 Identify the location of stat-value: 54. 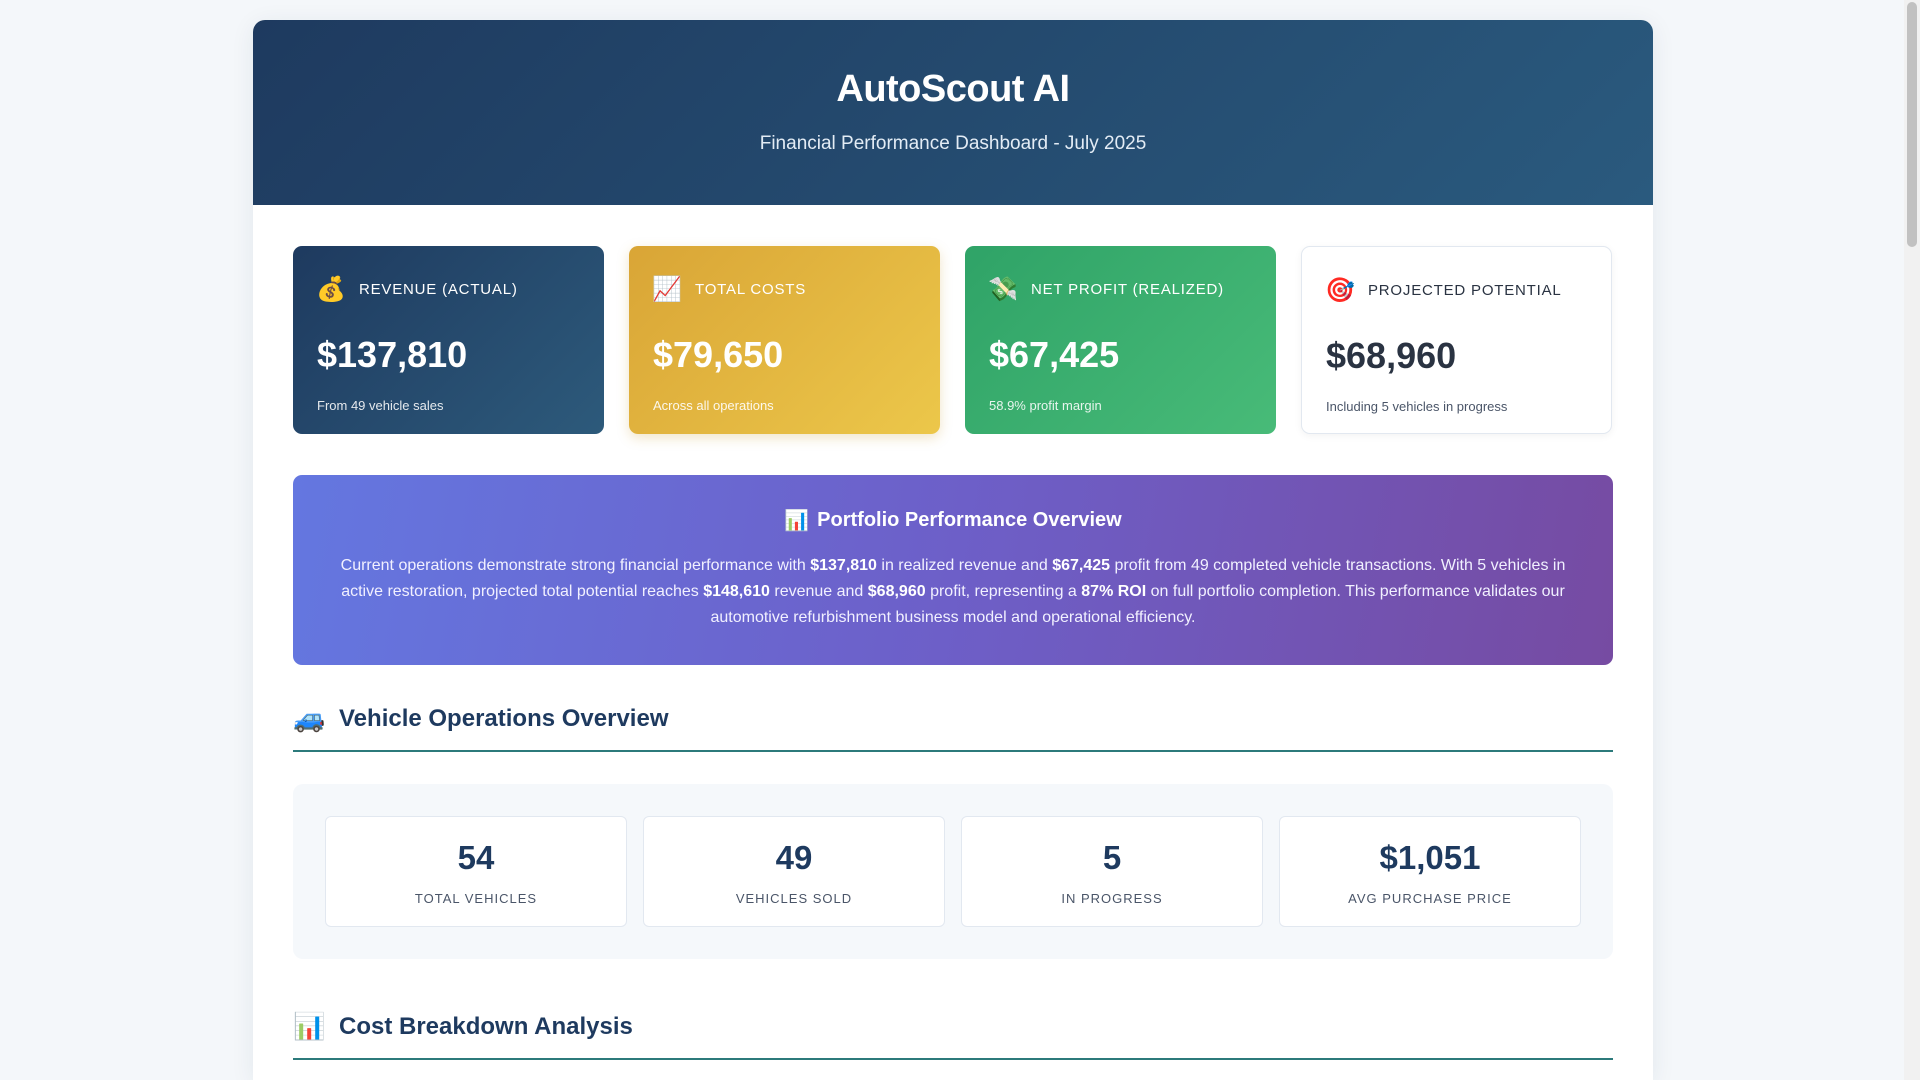
(476, 857).